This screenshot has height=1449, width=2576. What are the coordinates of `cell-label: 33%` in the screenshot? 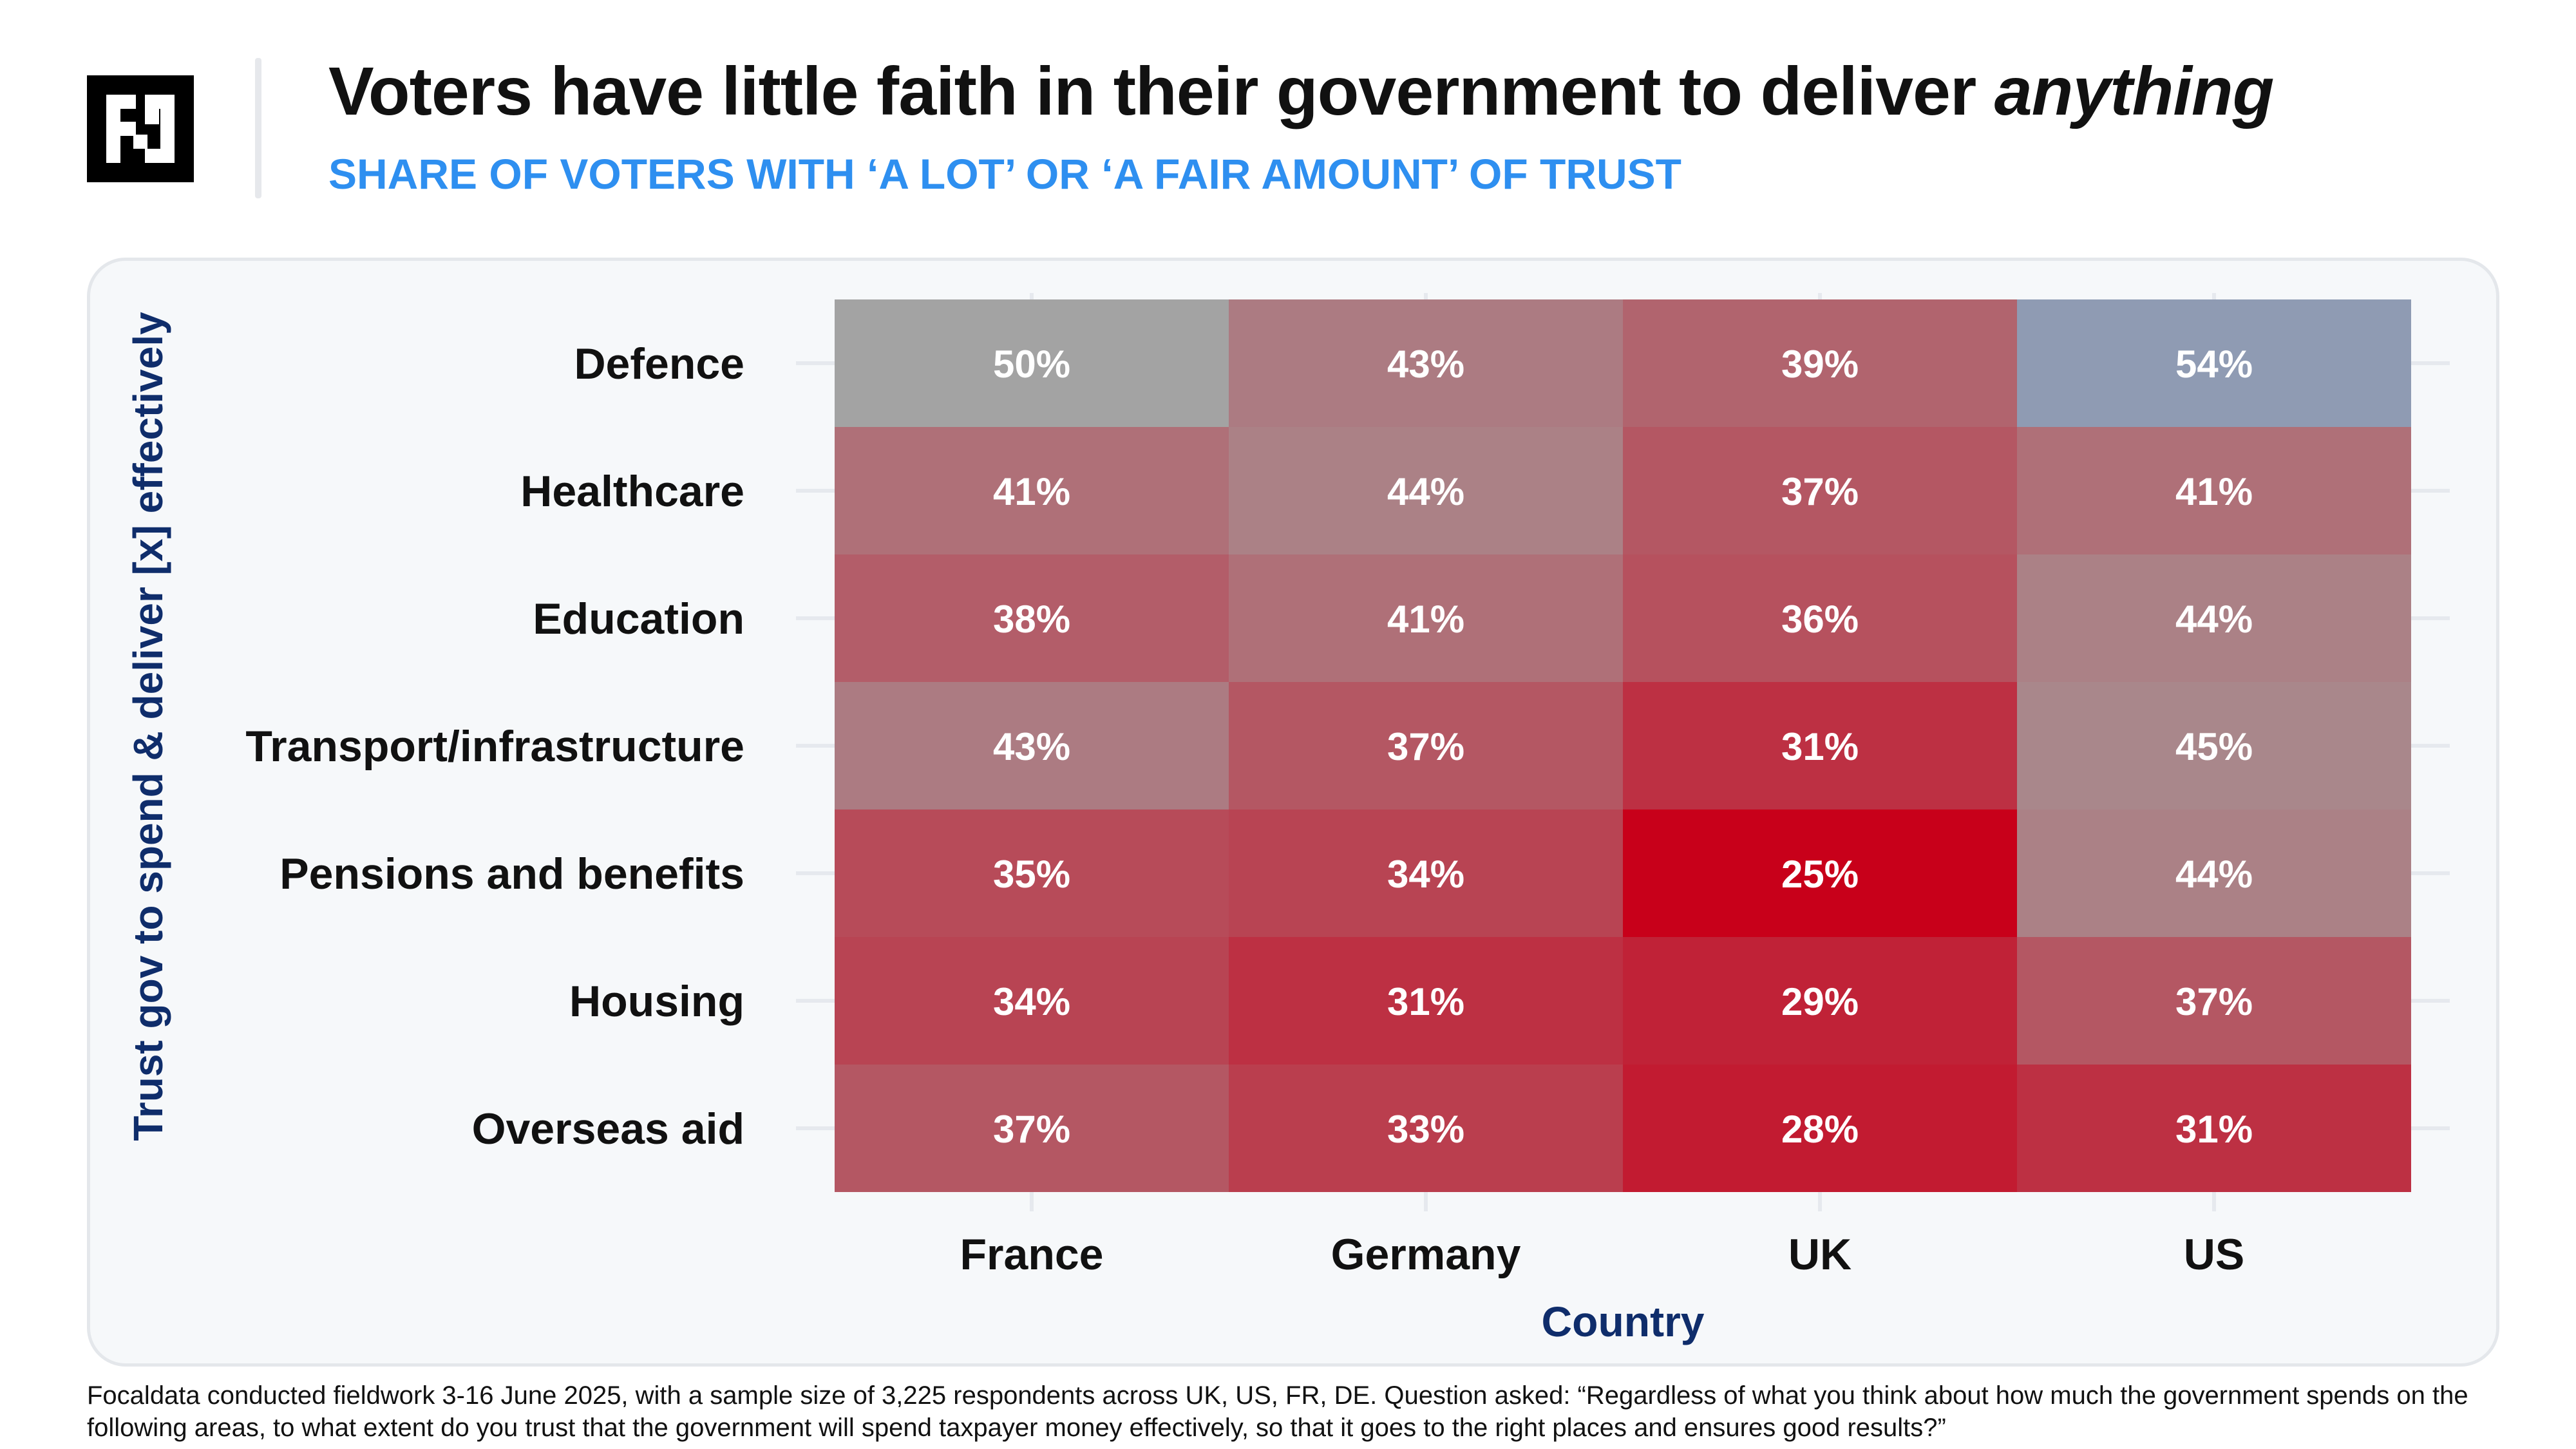 It's located at (1426, 1129).